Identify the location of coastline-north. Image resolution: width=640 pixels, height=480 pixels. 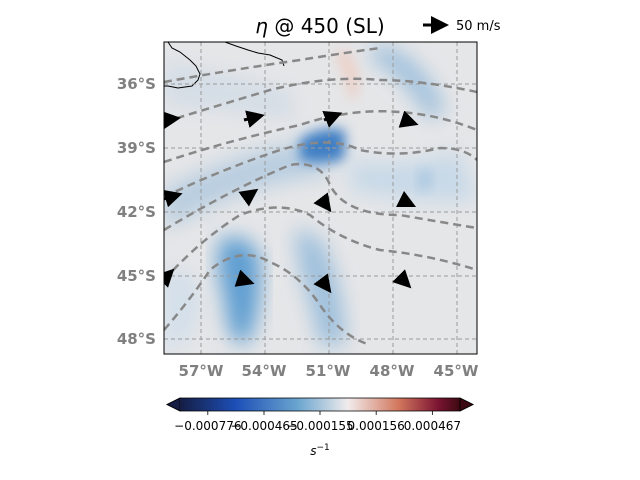
(254, 54).